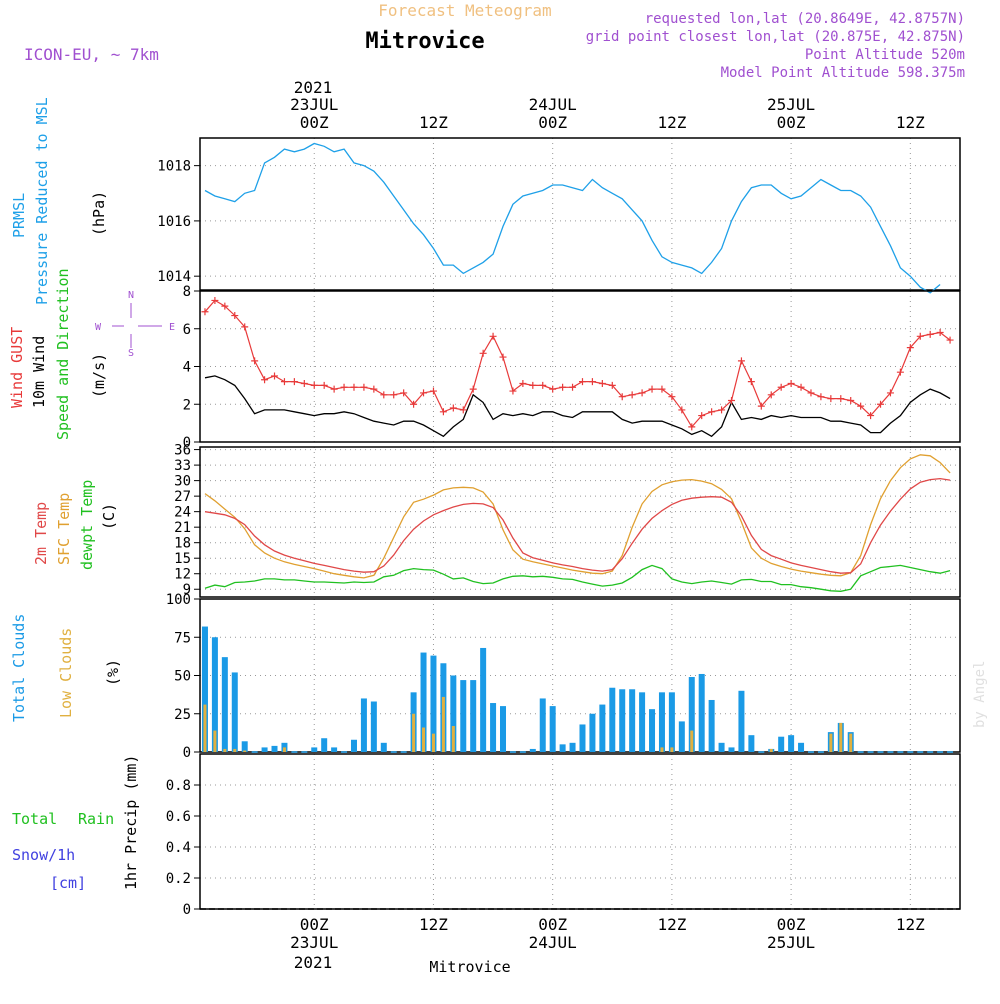 This screenshot has height=1004, width=1000. What do you see at coordinates (980, 694) in the screenshot?
I see `watermark: by Angel` at bounding box center [980, 694].